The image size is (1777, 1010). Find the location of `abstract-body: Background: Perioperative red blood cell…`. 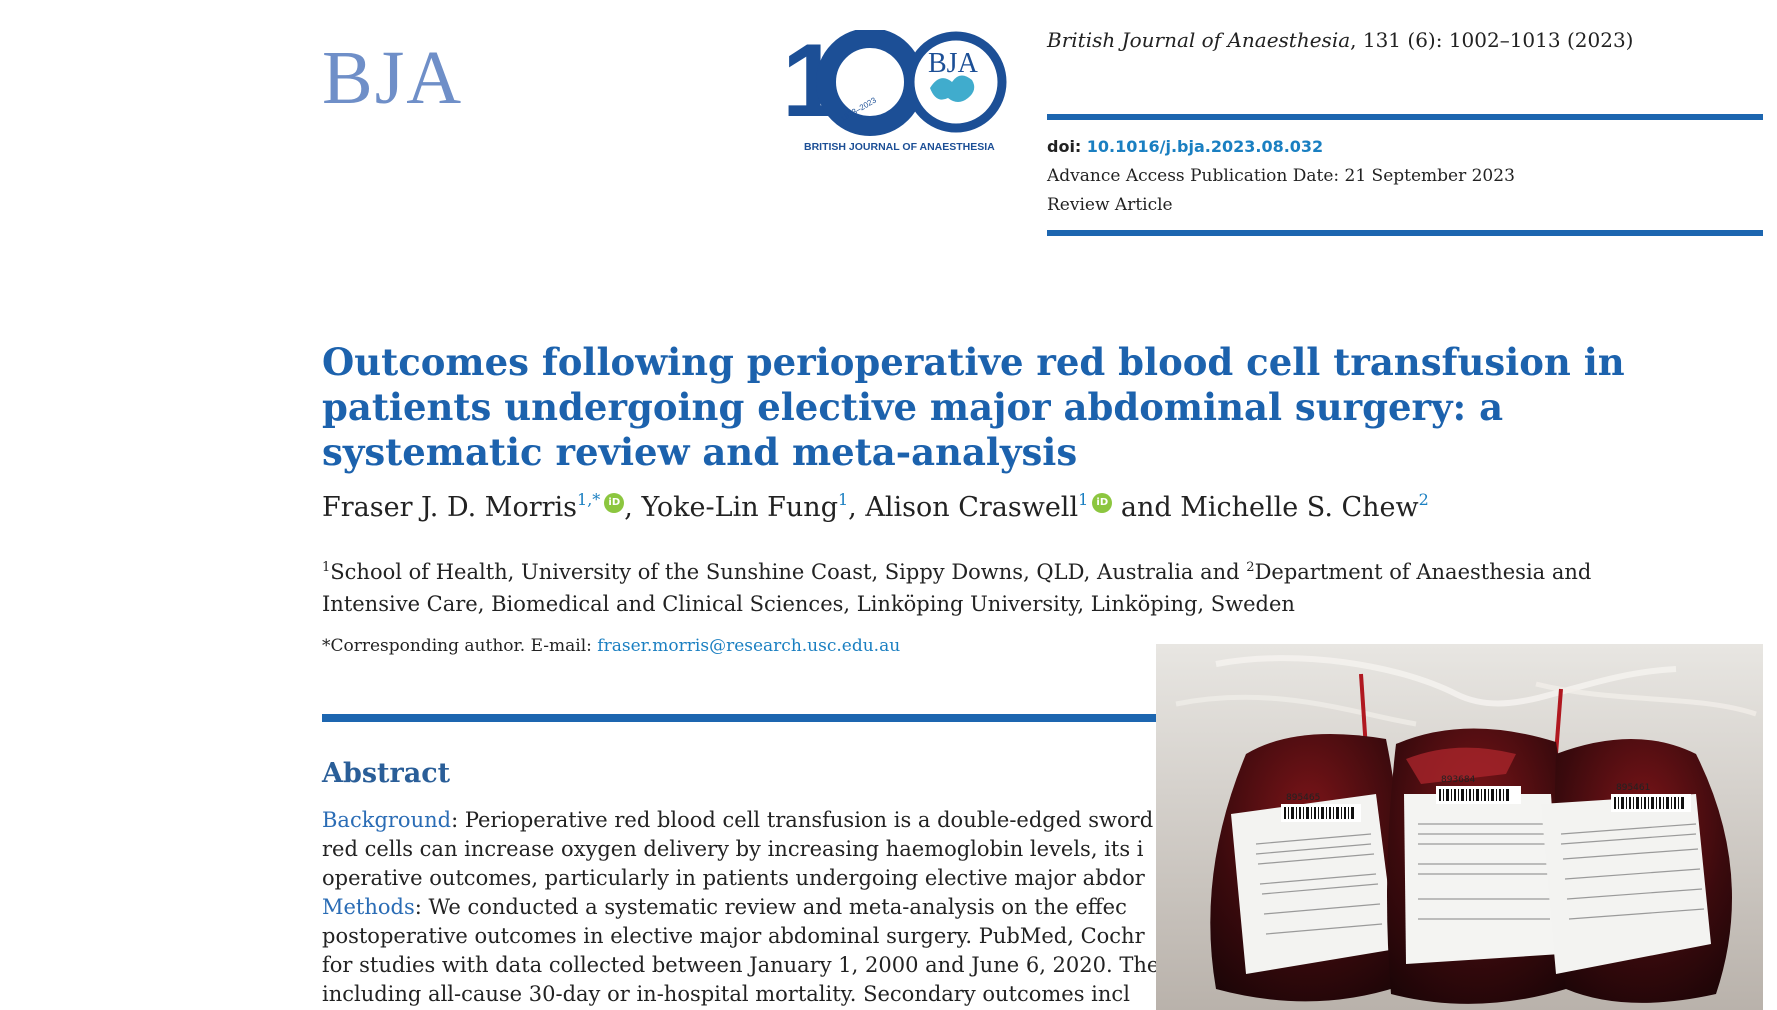

abstract-body: Background: Perioperative red blood cell… is located at coordinates (972, 907).